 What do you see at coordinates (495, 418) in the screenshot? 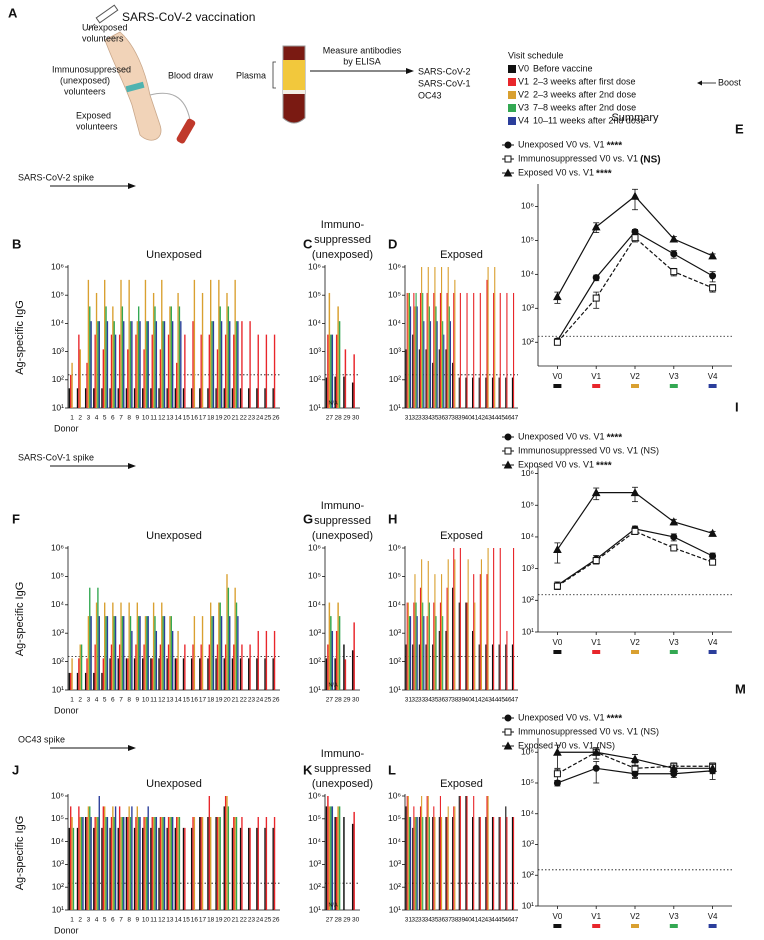
I see `x-tick-label: 44` at bounding box center [495, 418].